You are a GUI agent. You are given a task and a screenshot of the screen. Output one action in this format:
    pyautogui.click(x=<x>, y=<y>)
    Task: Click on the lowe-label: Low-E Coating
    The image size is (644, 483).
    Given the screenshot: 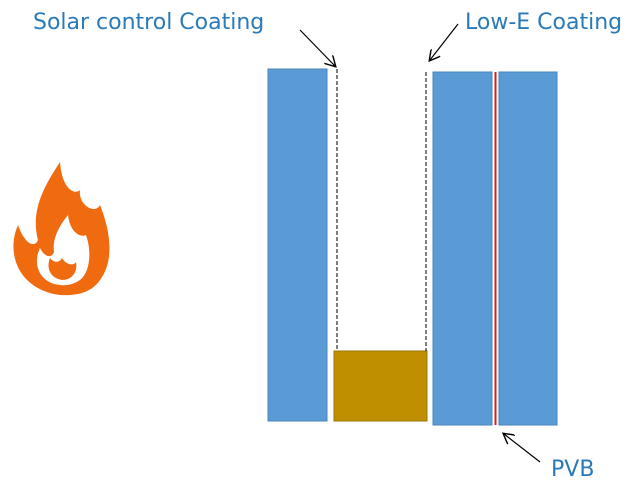 What is the action you would take?
    pyautogui.click(x=543, y=22)
    